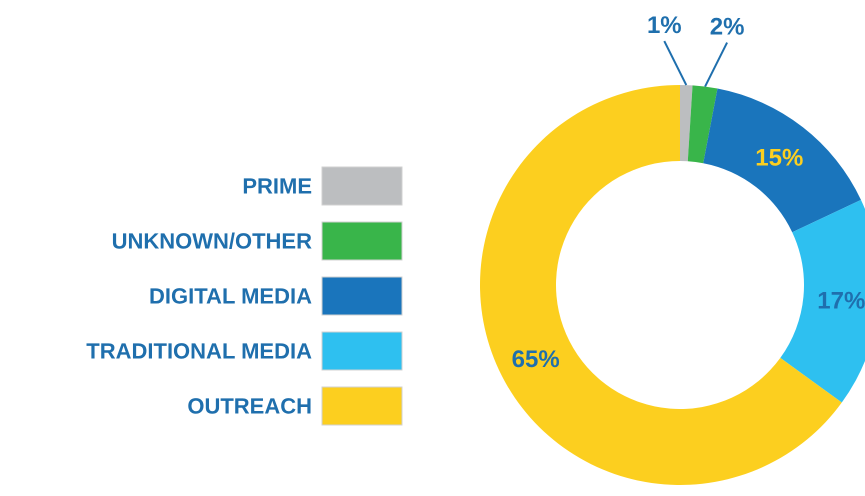  Describe the element at coordinates (841, 301) in the screenshot. I see `data-label: 17%` at that location.